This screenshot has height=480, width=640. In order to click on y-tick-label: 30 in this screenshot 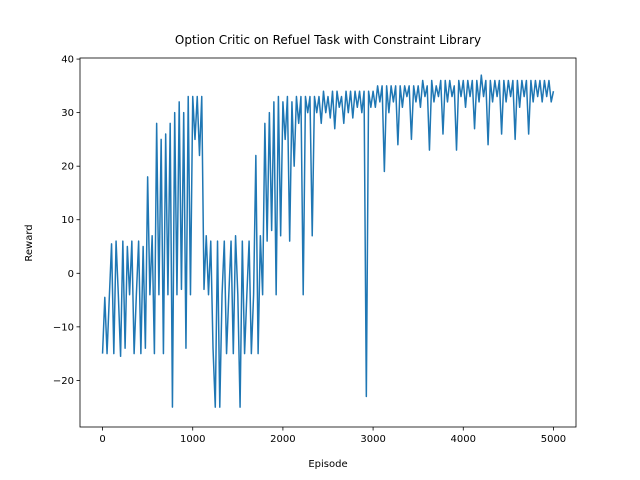, I will do `click(67, 113)`.